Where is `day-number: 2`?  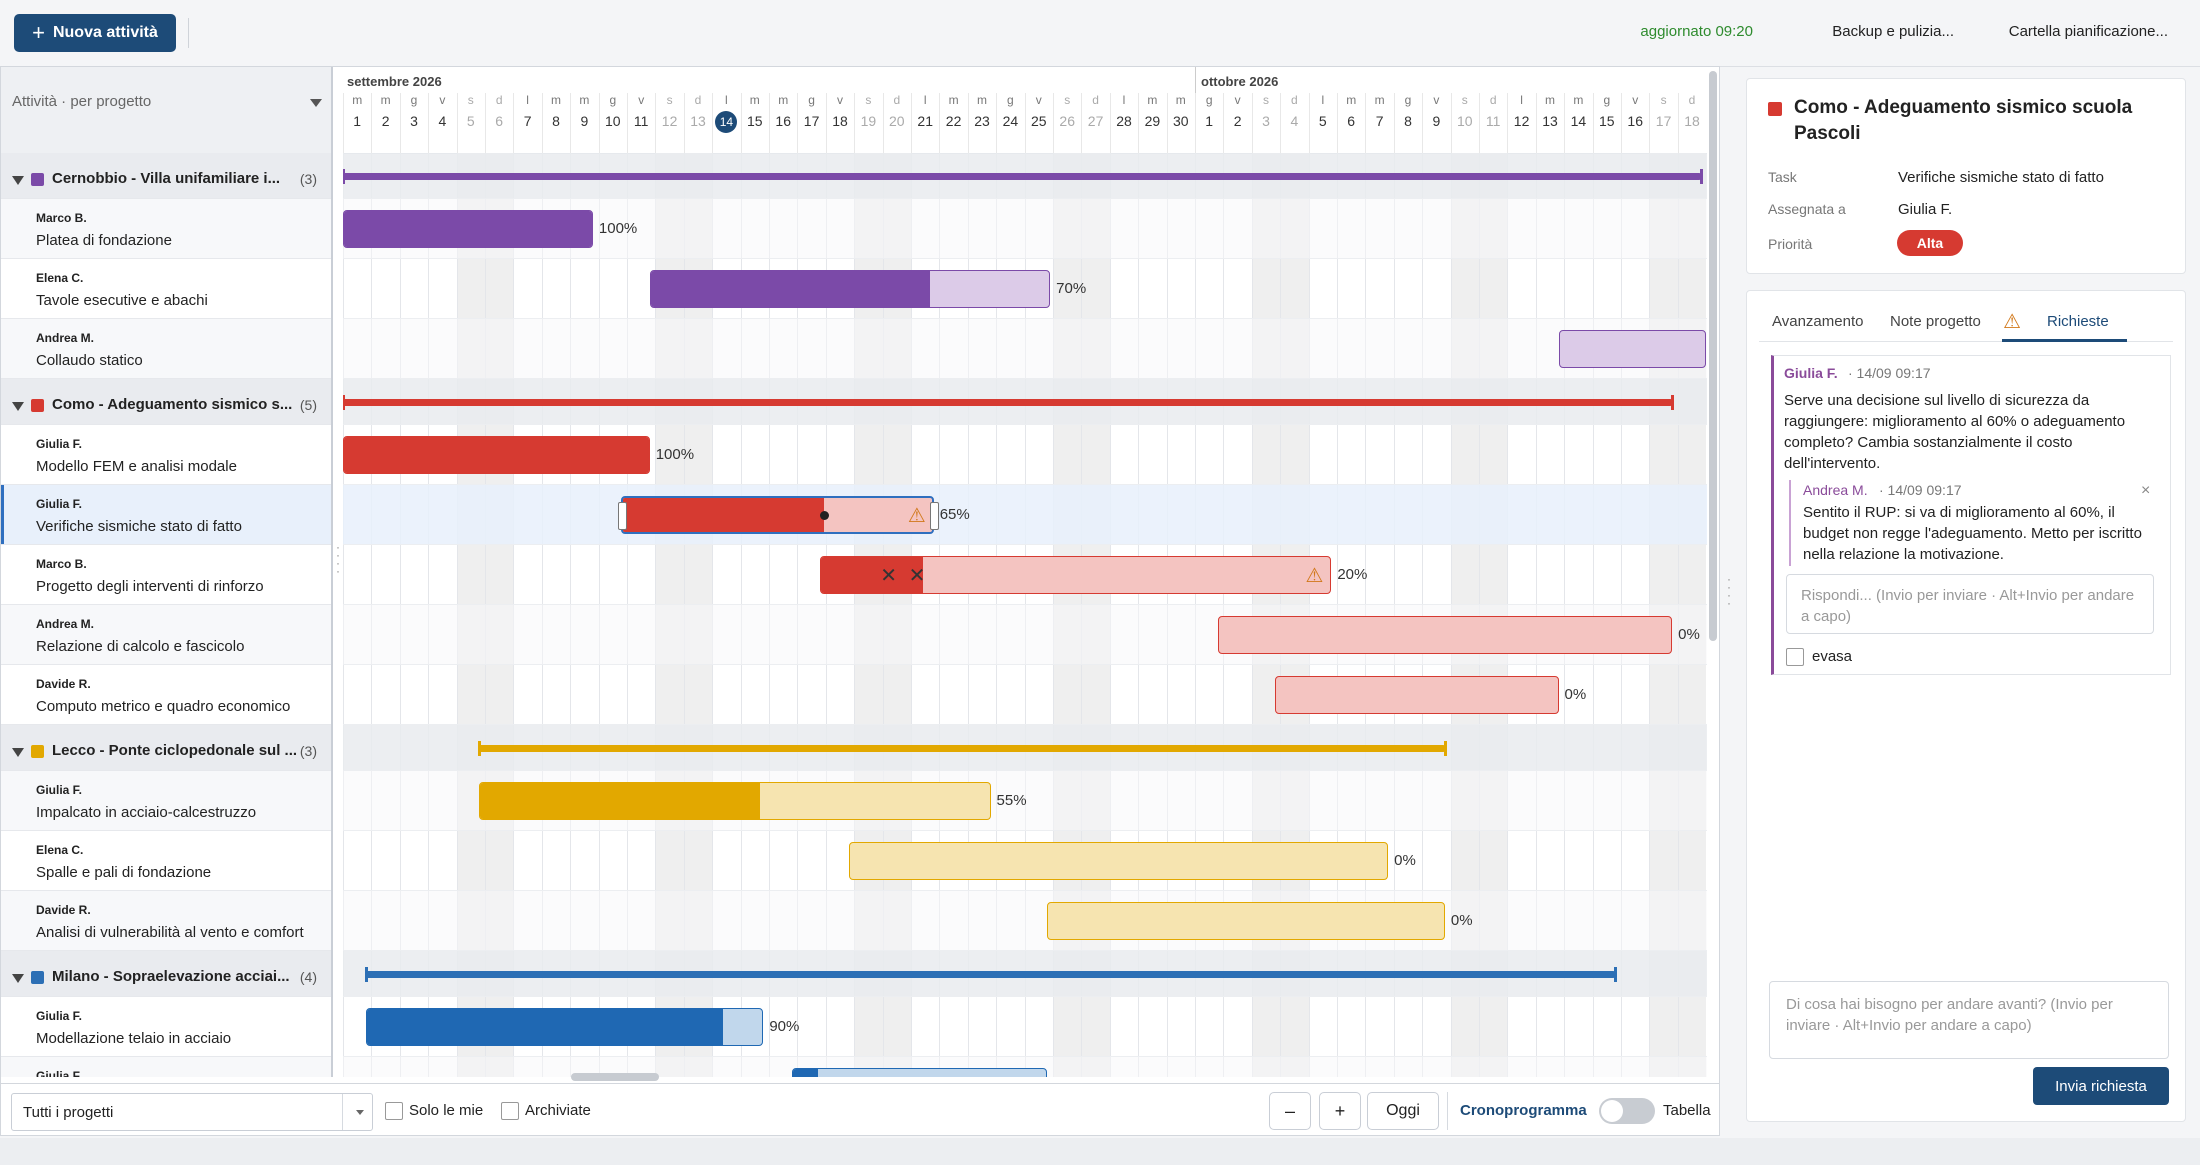
day-number: 2 is located at coordinates (1237, 121).